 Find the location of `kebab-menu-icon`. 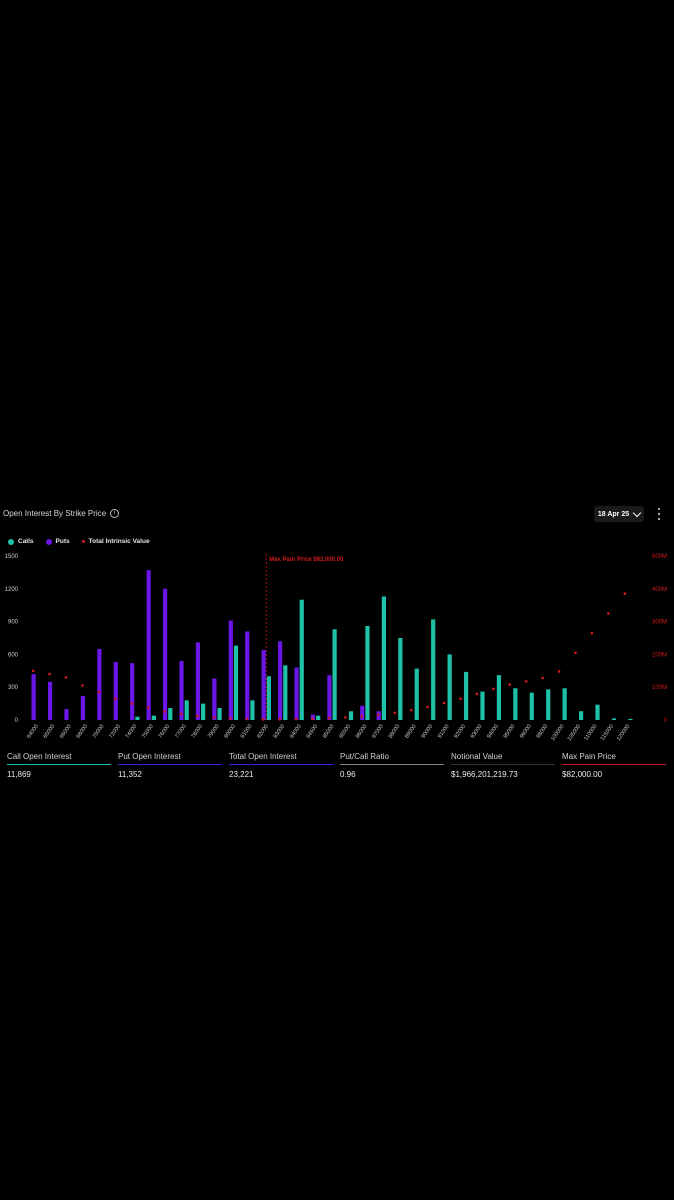

kebab-menu-icon is located at coordinates (659, 514).